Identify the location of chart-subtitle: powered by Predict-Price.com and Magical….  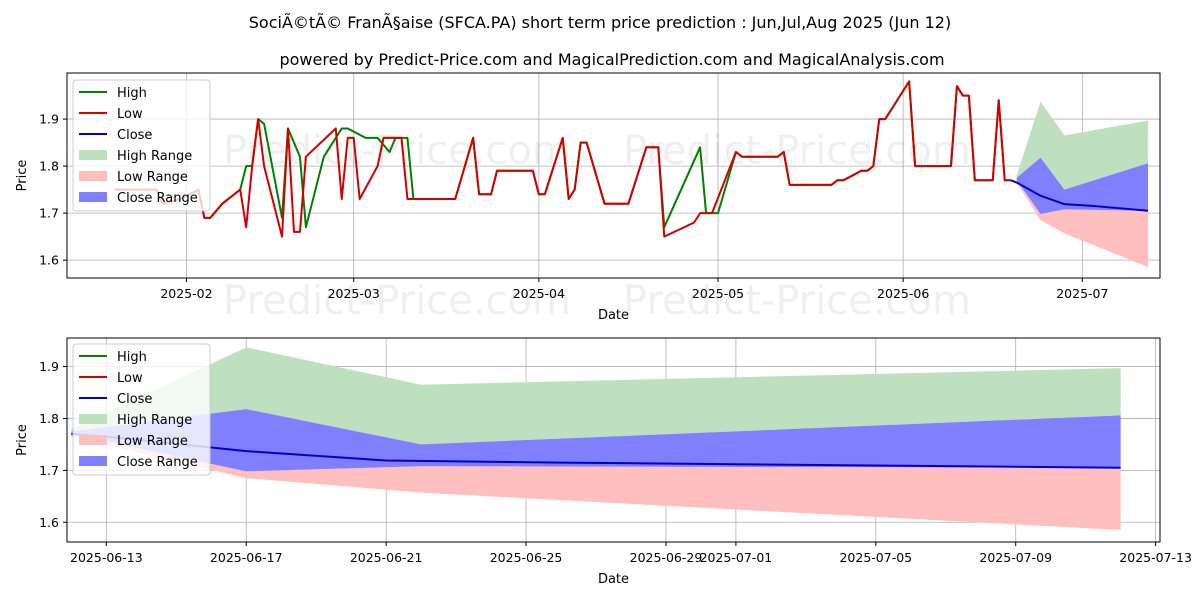
(611, 59).